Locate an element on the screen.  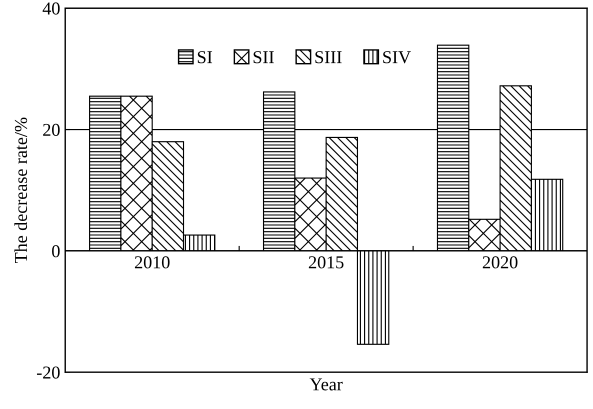
y-axis-title: The decrease rate/% is located at coordinates (21, 191).